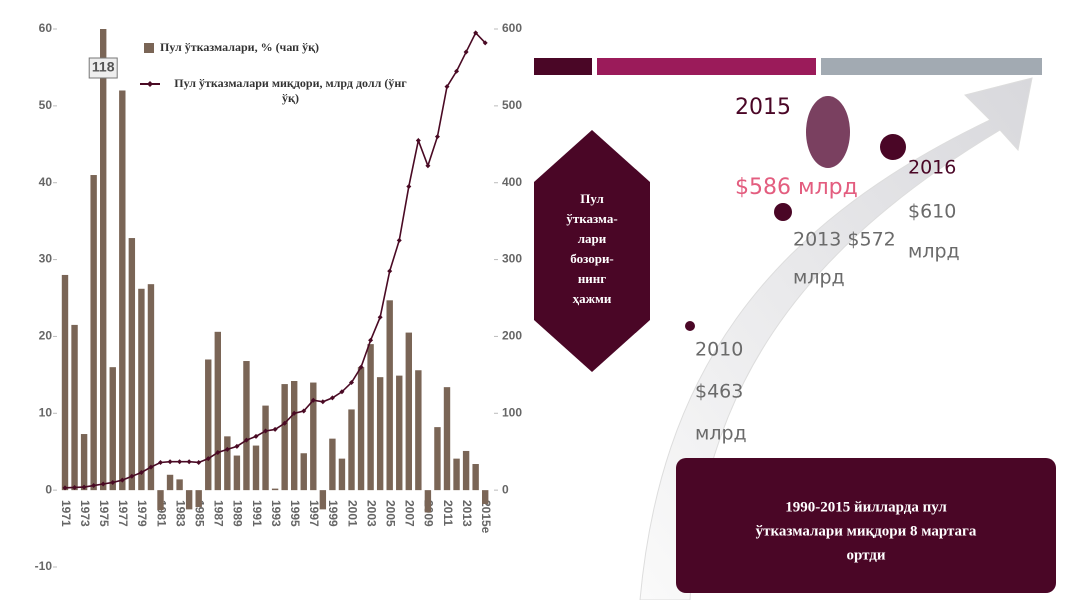 This screenshot has height=605, width=1067. What do you see at coordinates (85, 513) in the screenshot?
I see `x-tick-label: 1973` at bounding box center [85, 513].